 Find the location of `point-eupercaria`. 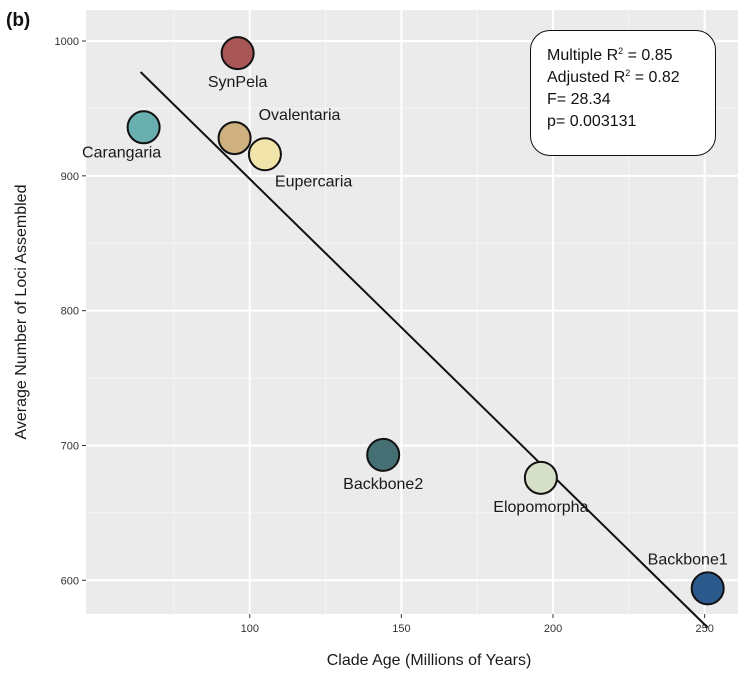

point-eupercaria is located at coordinates (264, 154).